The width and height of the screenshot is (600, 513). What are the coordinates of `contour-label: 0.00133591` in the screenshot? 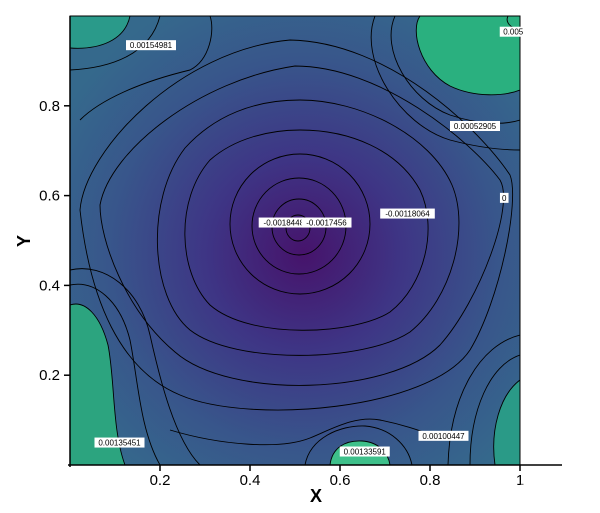 It's located at (365, 452).